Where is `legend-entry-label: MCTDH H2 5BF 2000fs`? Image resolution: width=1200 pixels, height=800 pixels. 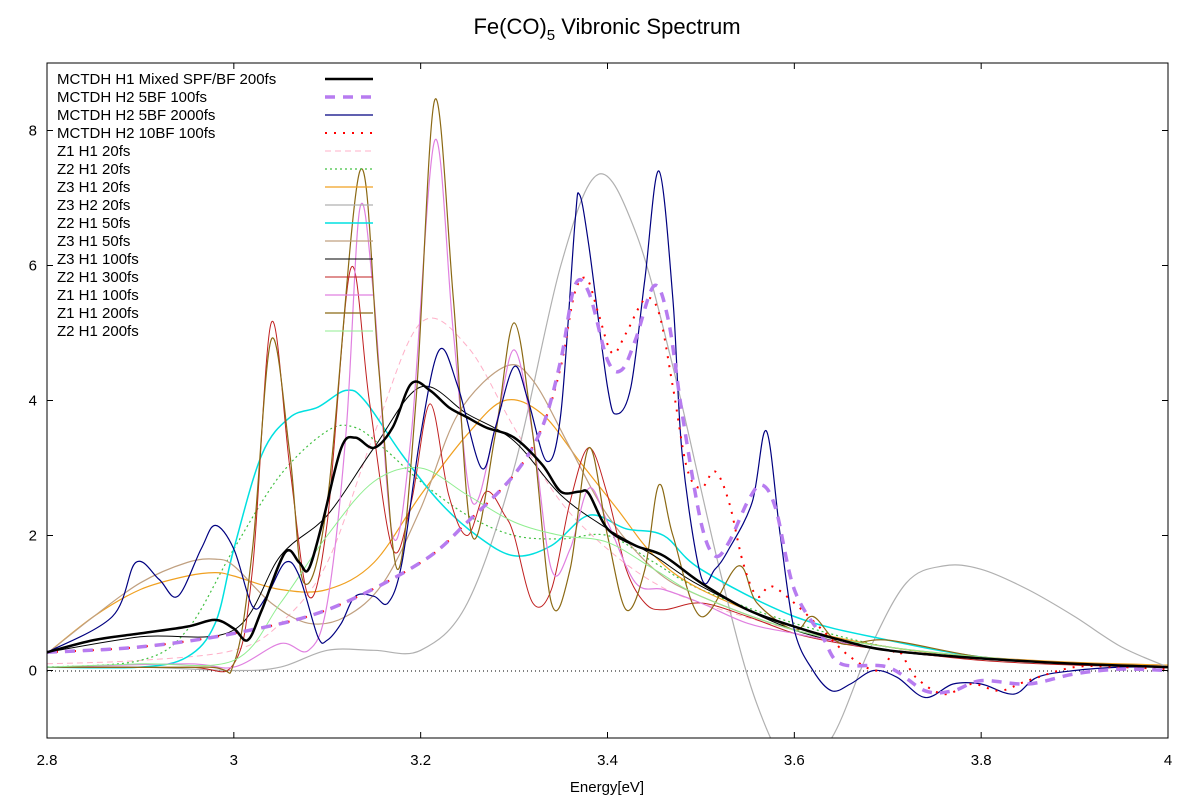
legend-entry-label: MCTDH H2 5BF 2000fs is located at coordinates (136, 115).